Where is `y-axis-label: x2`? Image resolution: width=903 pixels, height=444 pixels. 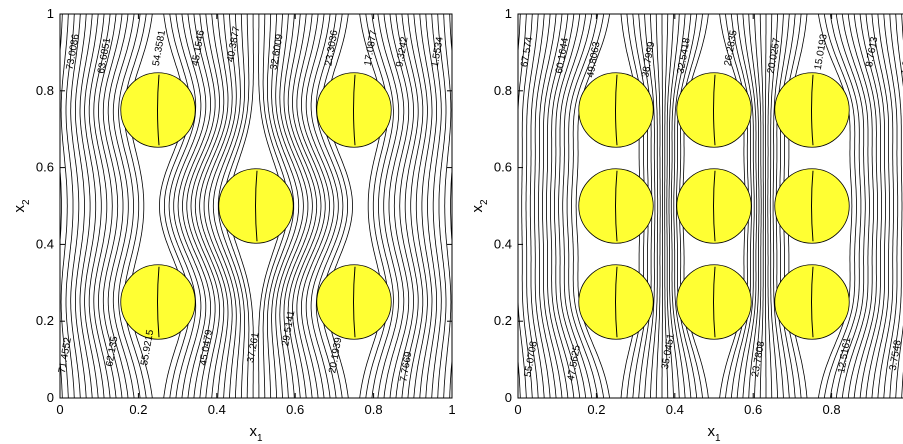
y-axis-label: x2 is located at coordinates (21, 206).